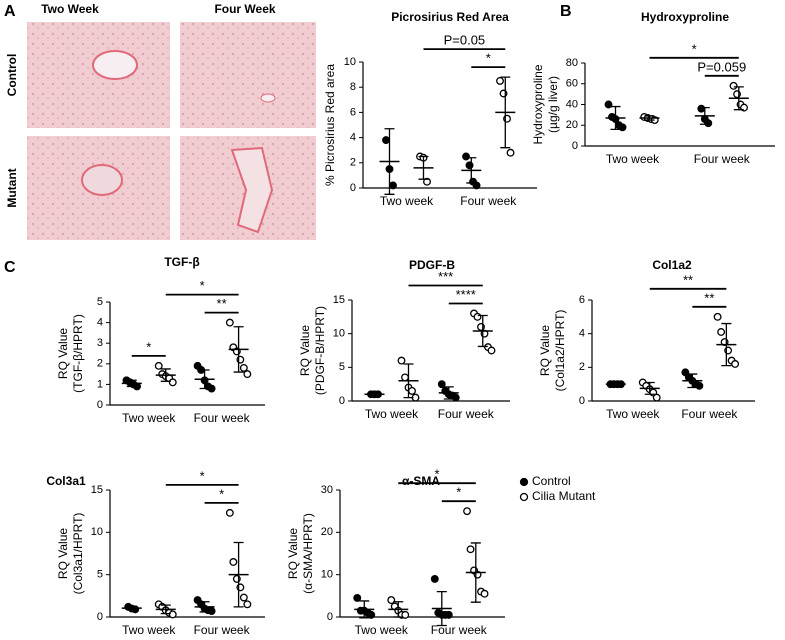  Describe the element at coordinates (432, 265) in the screenshot. I see `chart-title: PDGF-B` at that location.